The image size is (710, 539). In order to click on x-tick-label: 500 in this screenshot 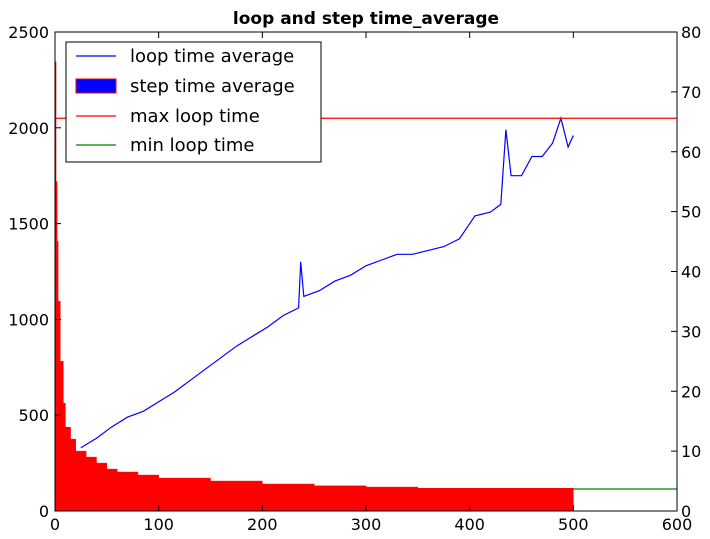, I will do `click(573, 524)`.